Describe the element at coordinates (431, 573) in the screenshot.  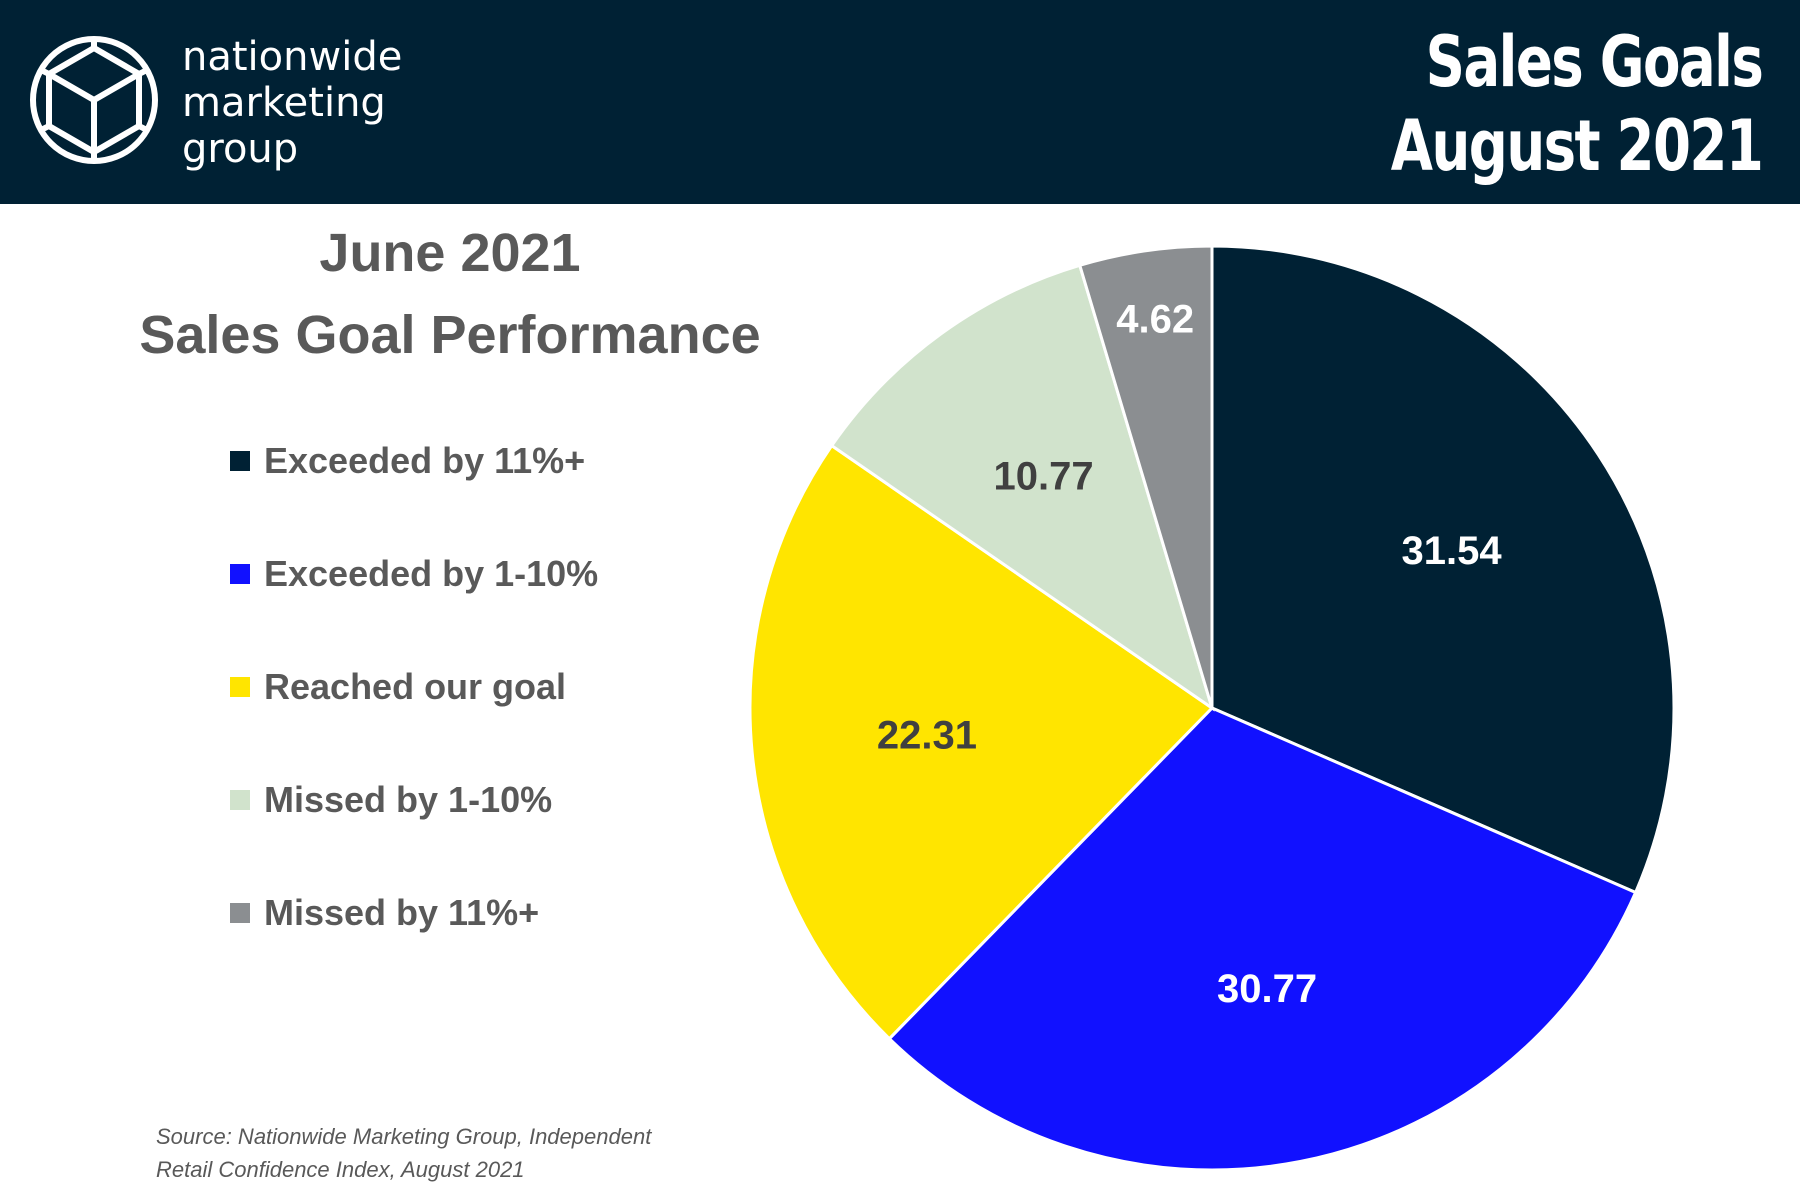
I see `legend-label: Exceeded by 1-10%` at that location.